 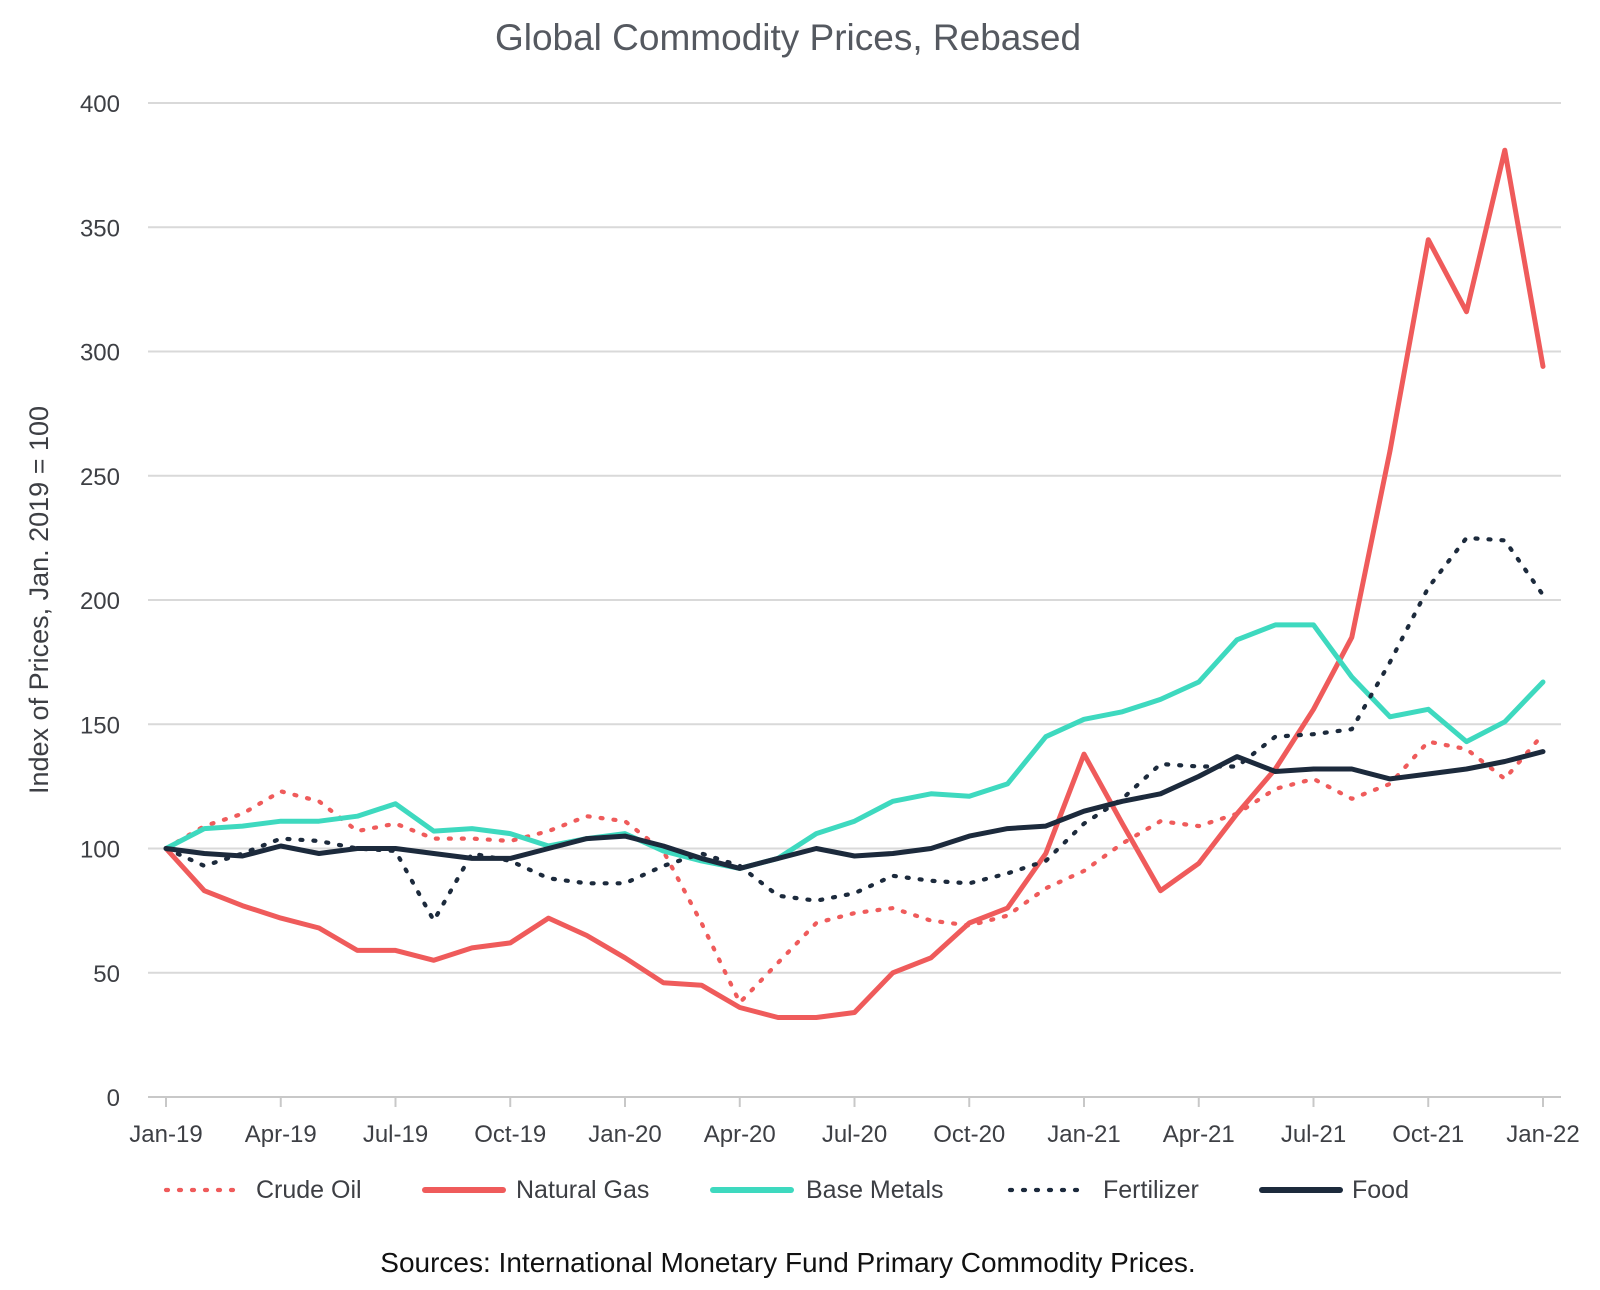 What do you see at coordinates (309, 1190) in the screenshot?
I see `legend-label: Crude Oil` at bounding box center [309, 1190].